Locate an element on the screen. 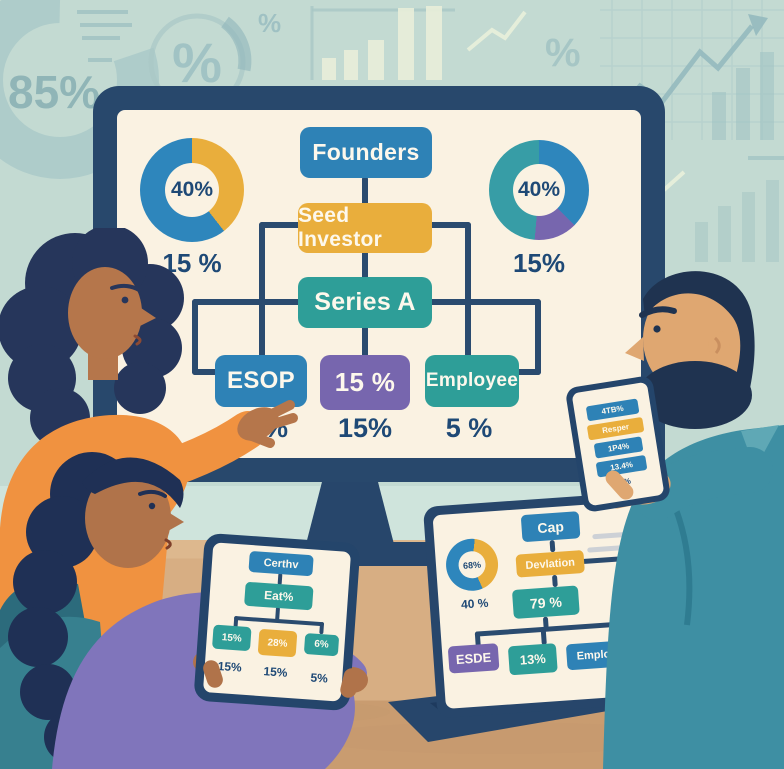 The image size is (784, 769). man-beard is located at coordinates (695, 395).